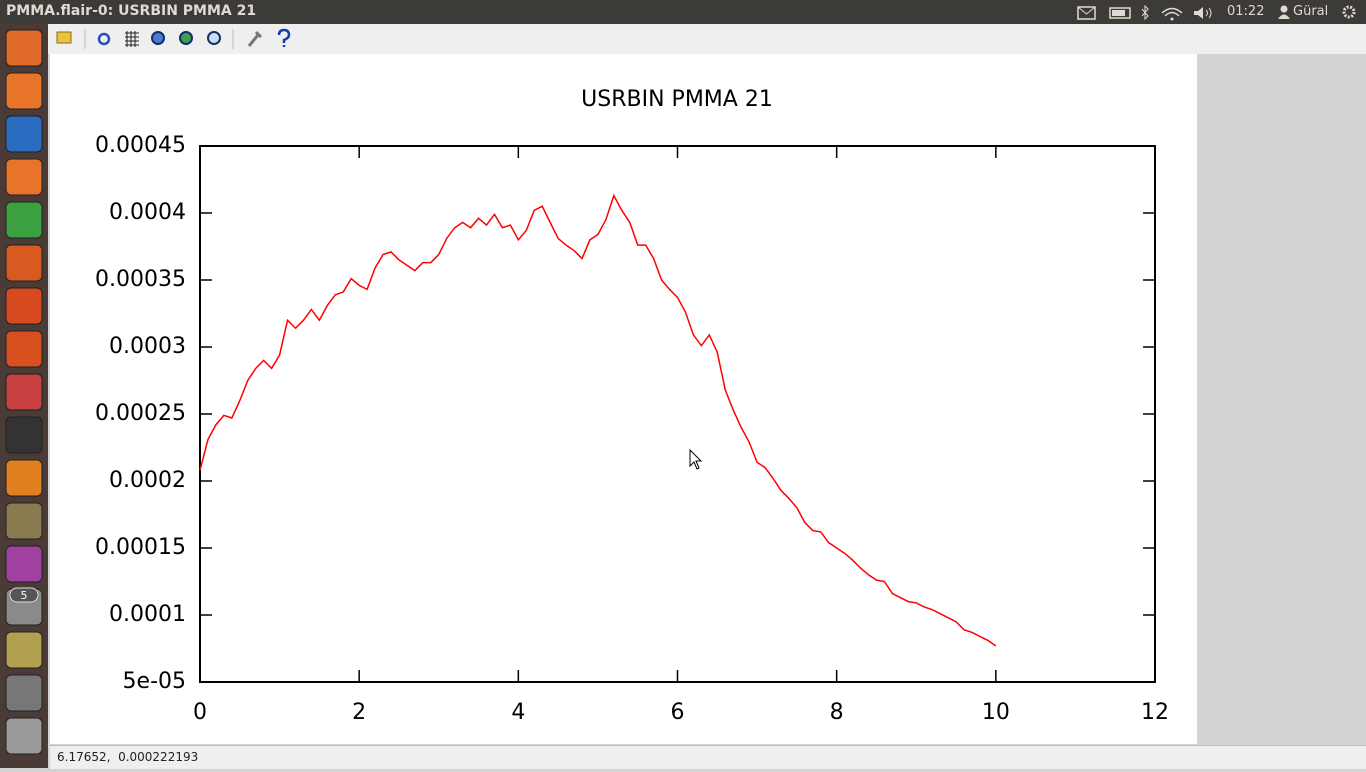 This screenshot has height=772, width=1366. I want to click on y-tick-label: 0.0004, so click(147, 212).